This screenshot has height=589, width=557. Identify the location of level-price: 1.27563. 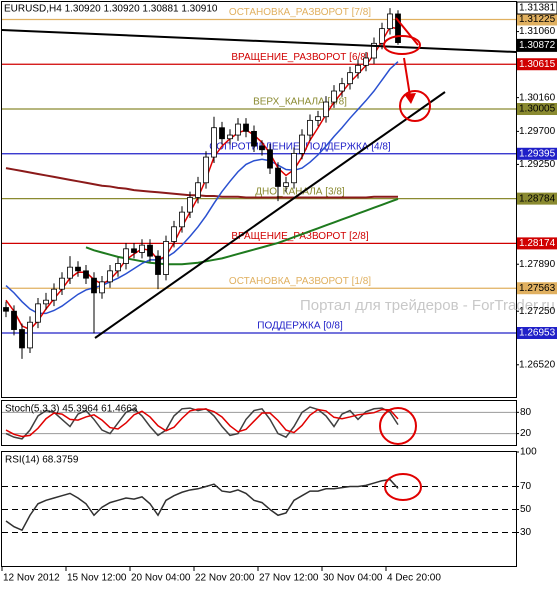
(537, 288).